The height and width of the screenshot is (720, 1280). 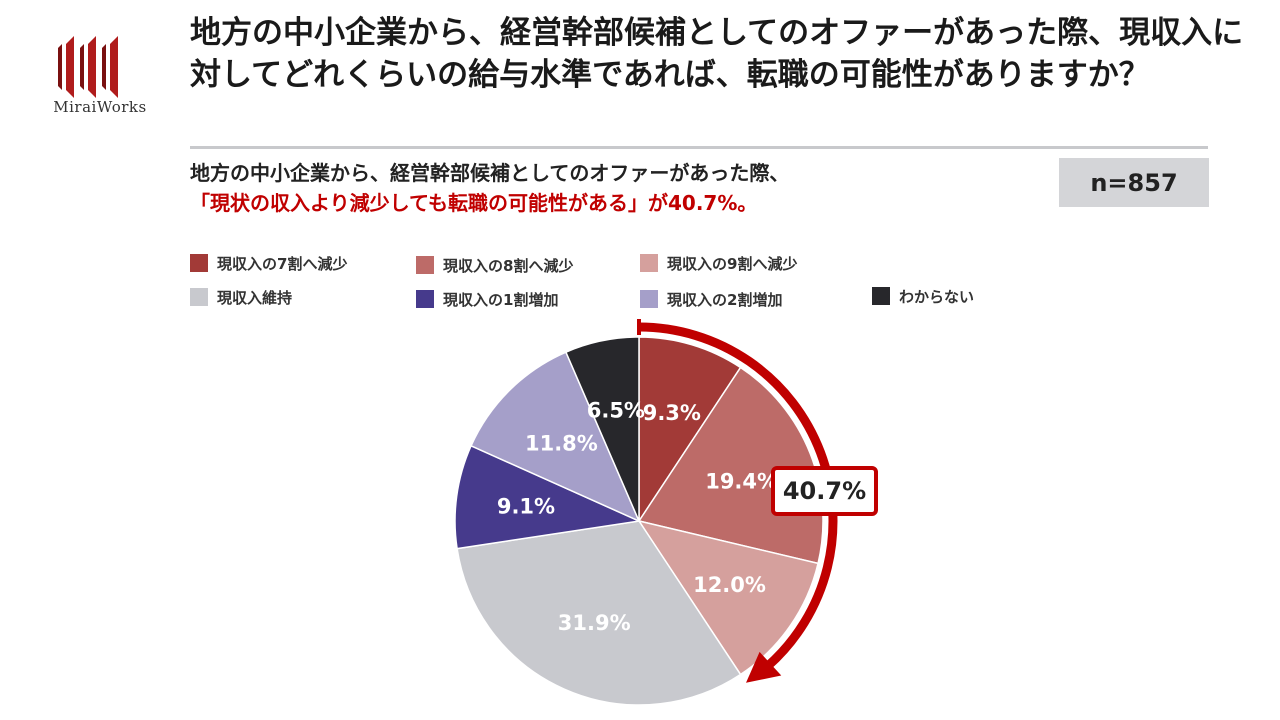 I want to click on legend-item: 現収入の2割増加, so click(x=711, y=299).